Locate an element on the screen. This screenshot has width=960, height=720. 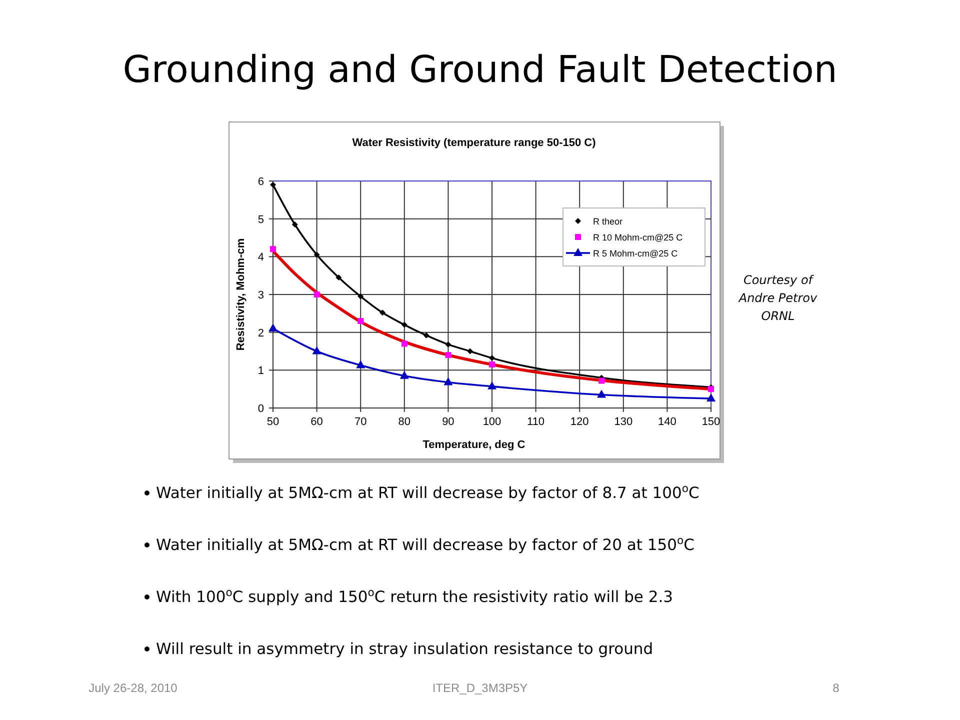
legend-label: R theor is located at coordinates (608, 221).